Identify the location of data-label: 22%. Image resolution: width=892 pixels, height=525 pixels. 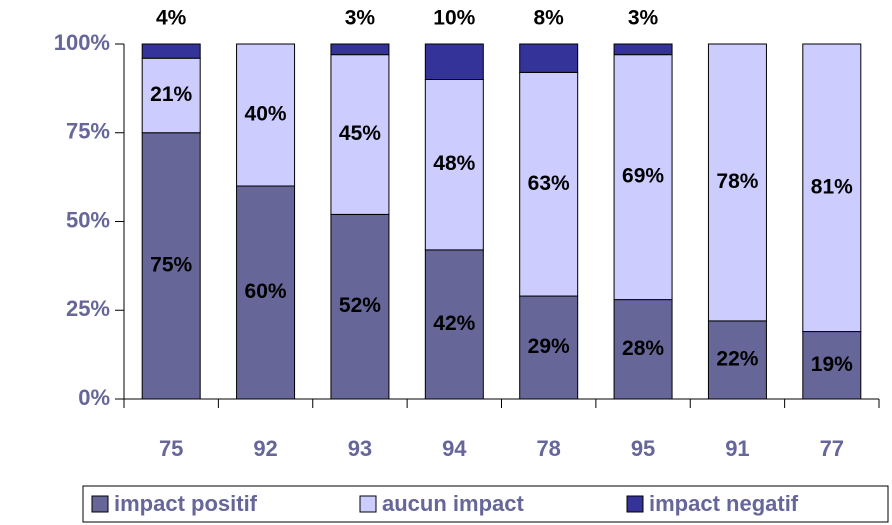
(737, 358).